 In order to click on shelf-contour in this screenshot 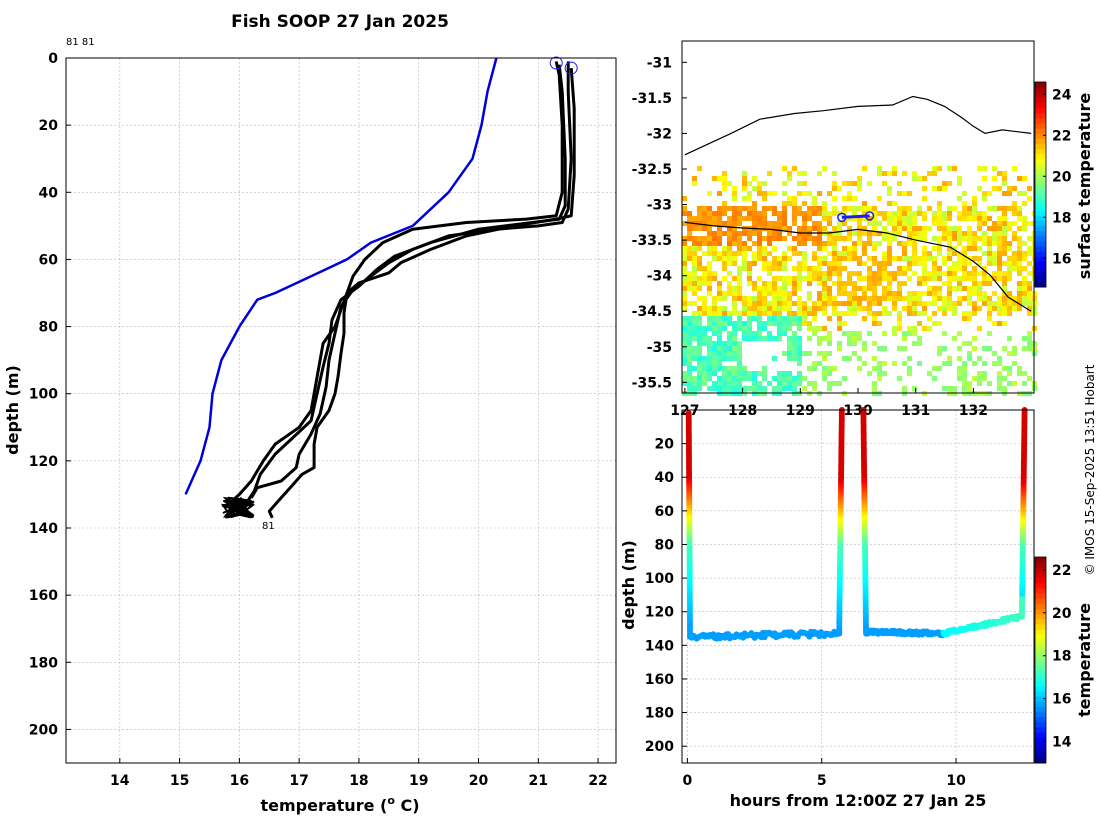, I will do `click(858, 266)`.